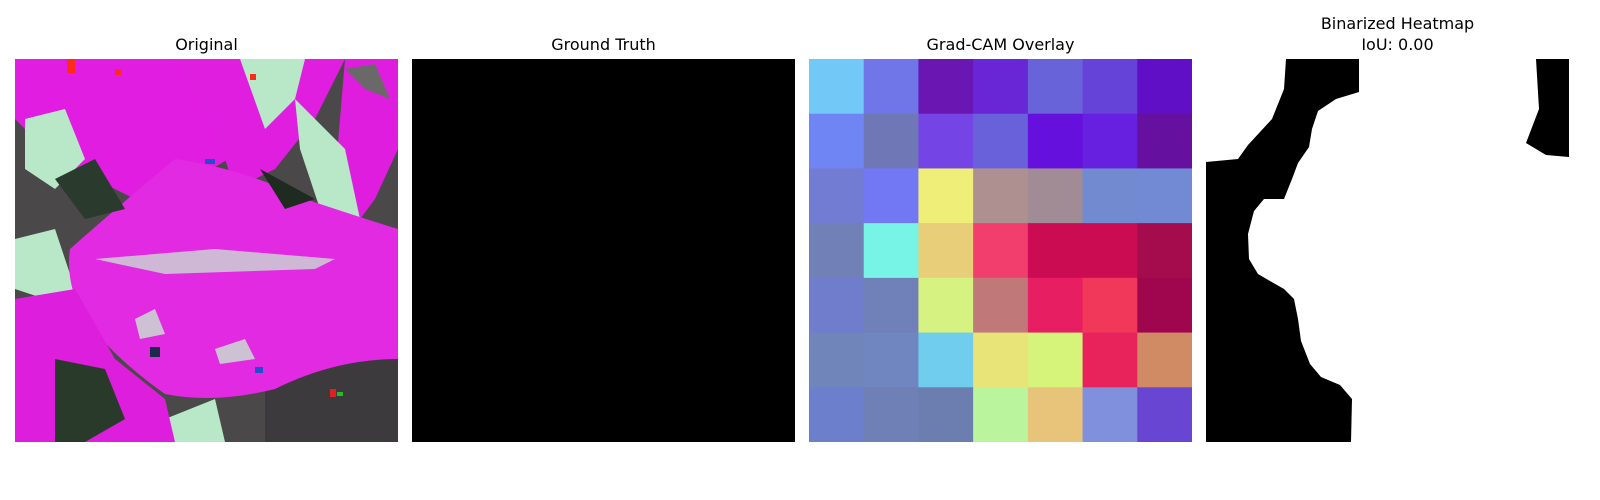  Describe the element at coordinates (1397, 23) in the screenshot. I see `panel-title-binarized: Binarized Heatmap` at that location.